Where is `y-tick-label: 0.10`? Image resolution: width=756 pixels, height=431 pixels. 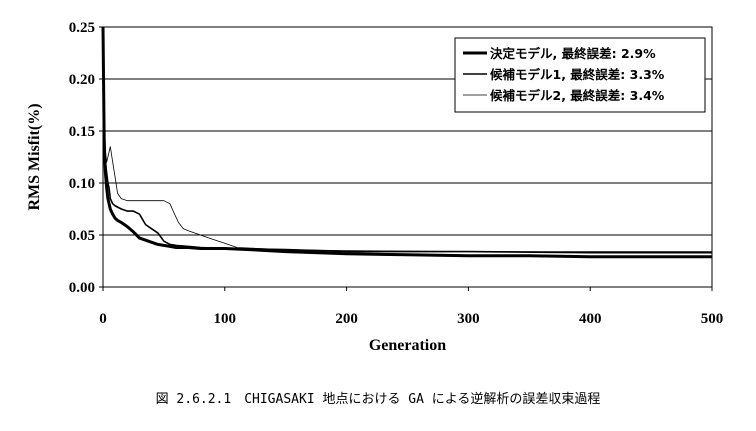 y-tick-label: 0.10 is located at coordinates (82, 184).